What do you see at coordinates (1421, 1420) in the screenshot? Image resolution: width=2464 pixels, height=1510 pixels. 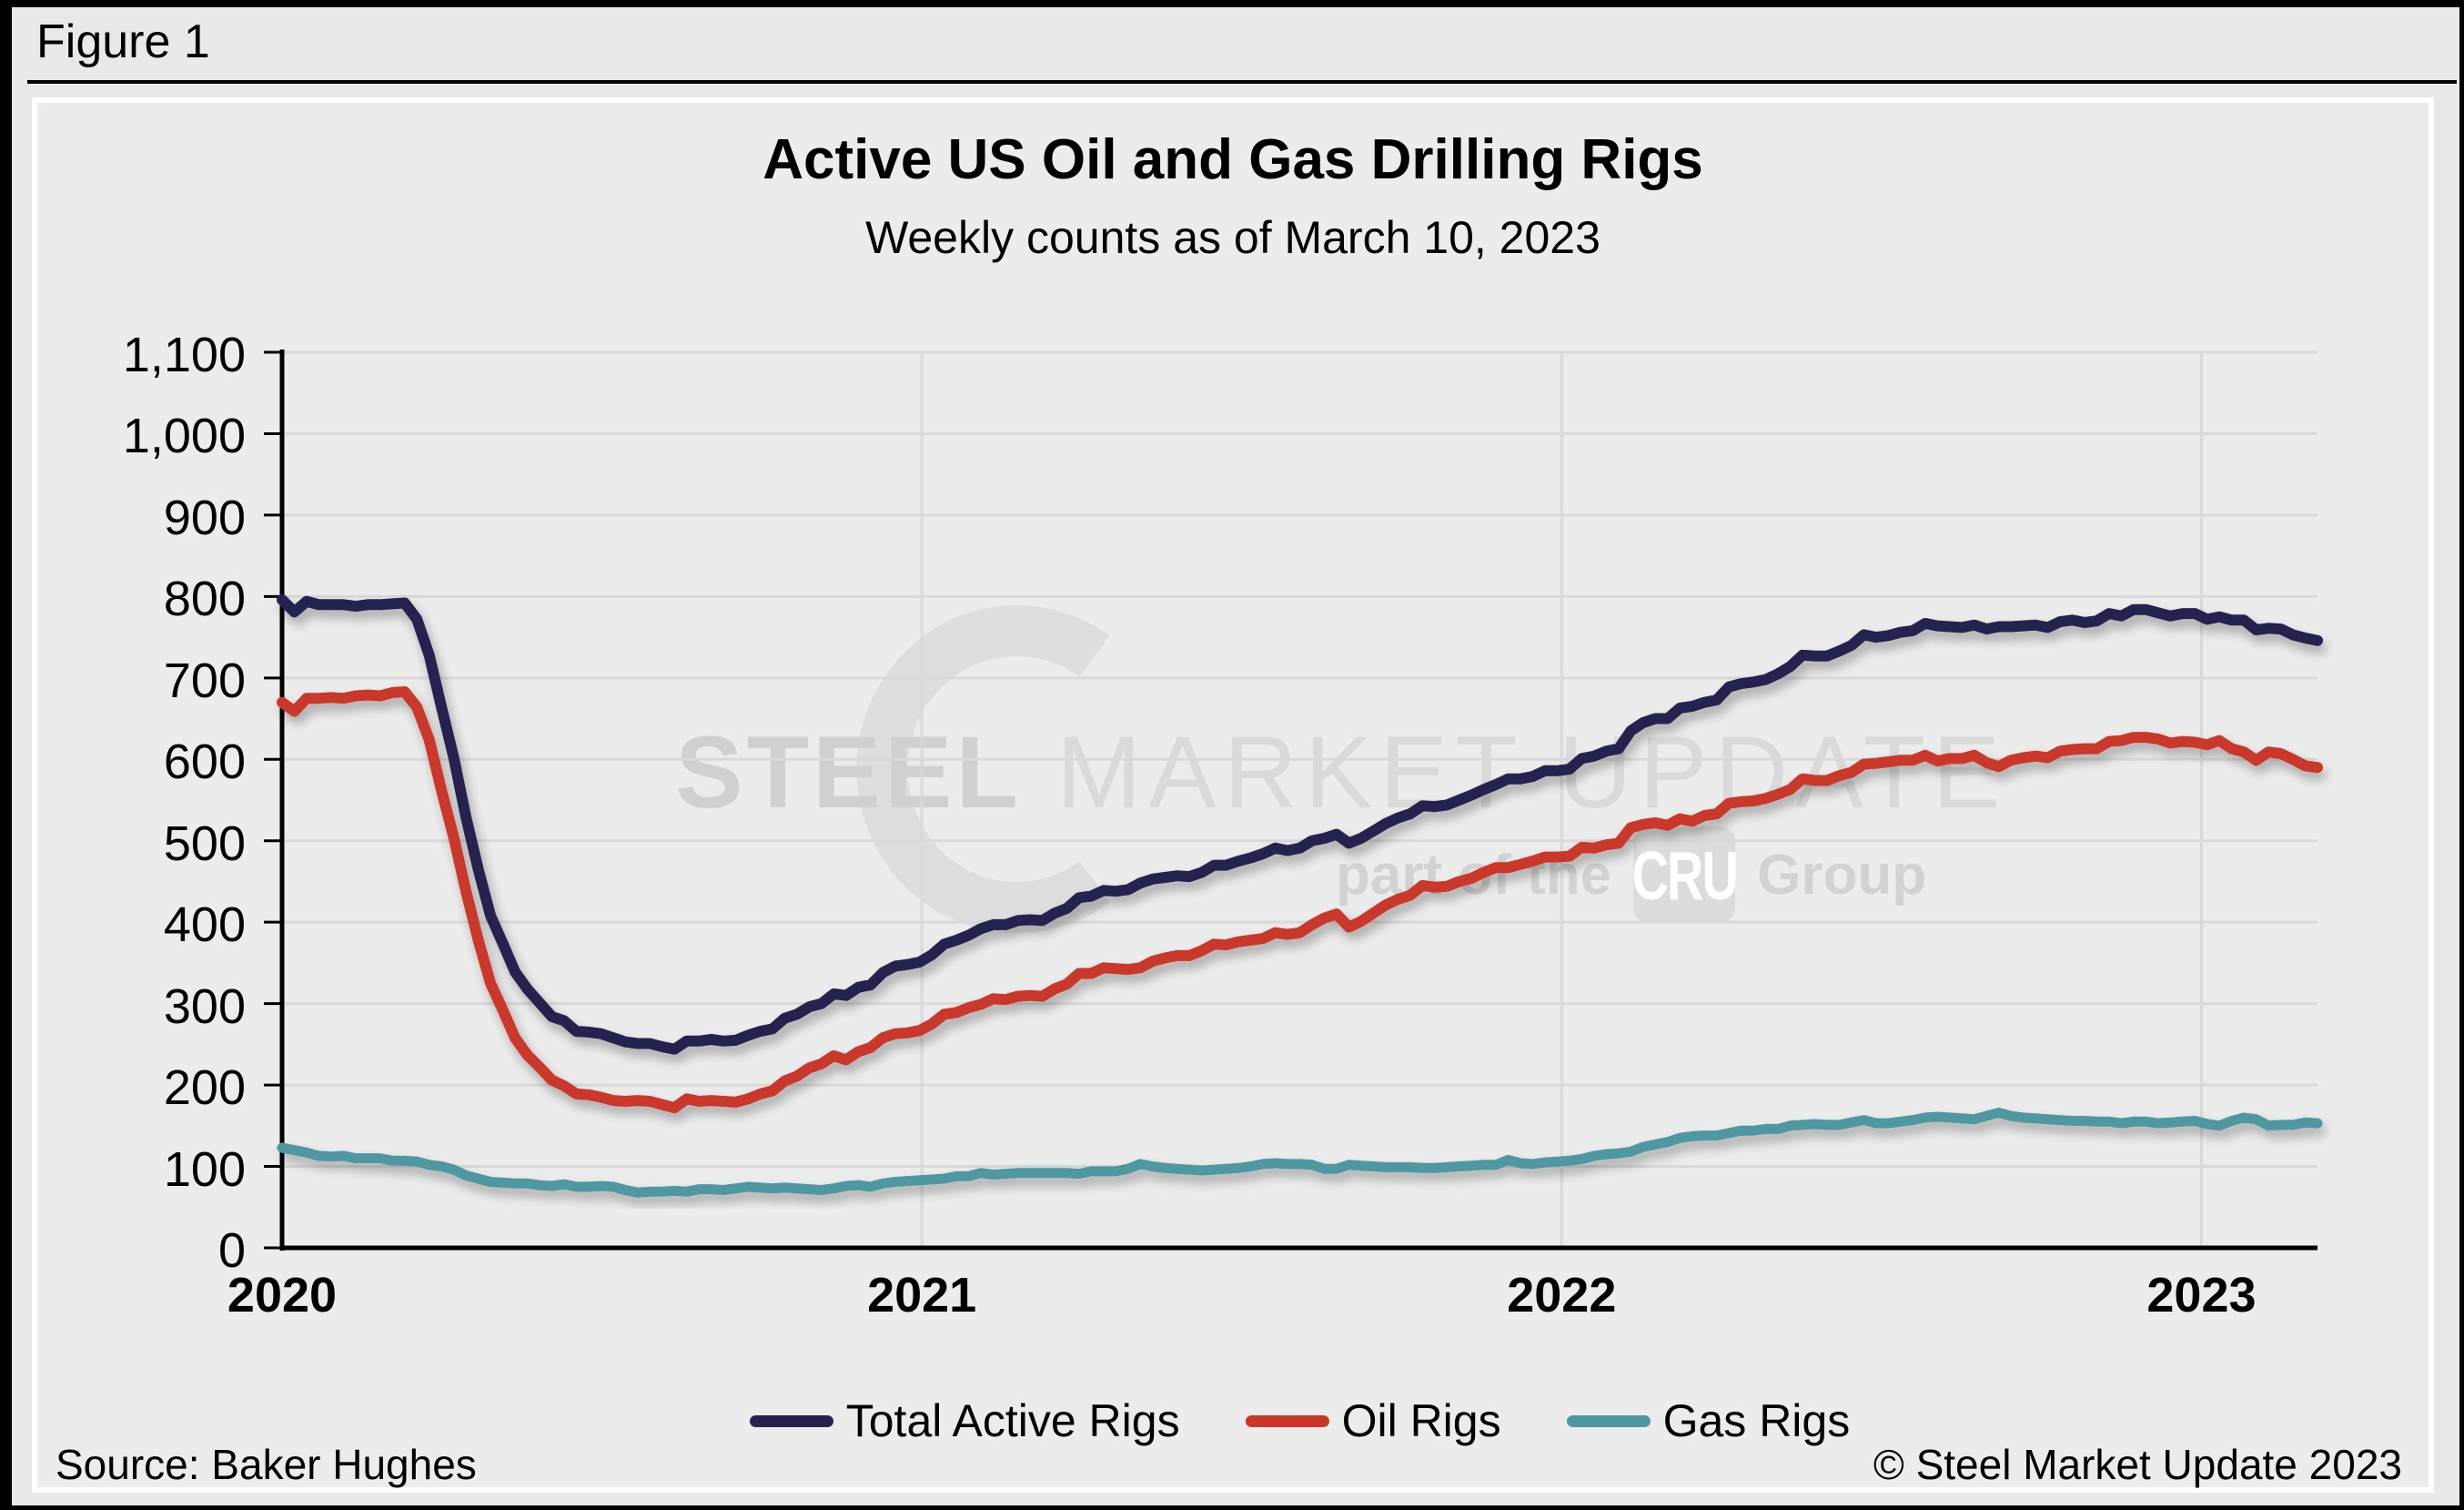 I see `legend-label-oil: Oil Rigs` at bounding box center [1421, 1420].